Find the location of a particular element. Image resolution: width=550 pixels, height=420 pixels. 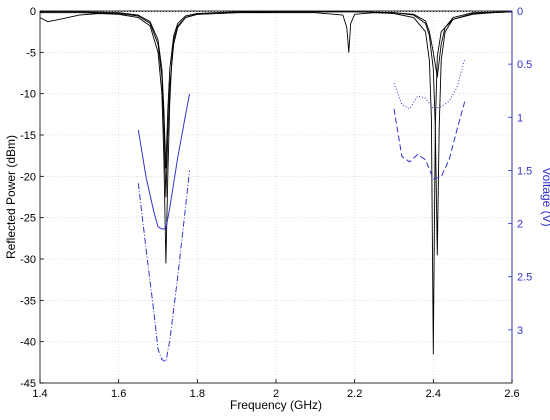

y-right-tick-label: 2 is located at coordinates (520, 225).